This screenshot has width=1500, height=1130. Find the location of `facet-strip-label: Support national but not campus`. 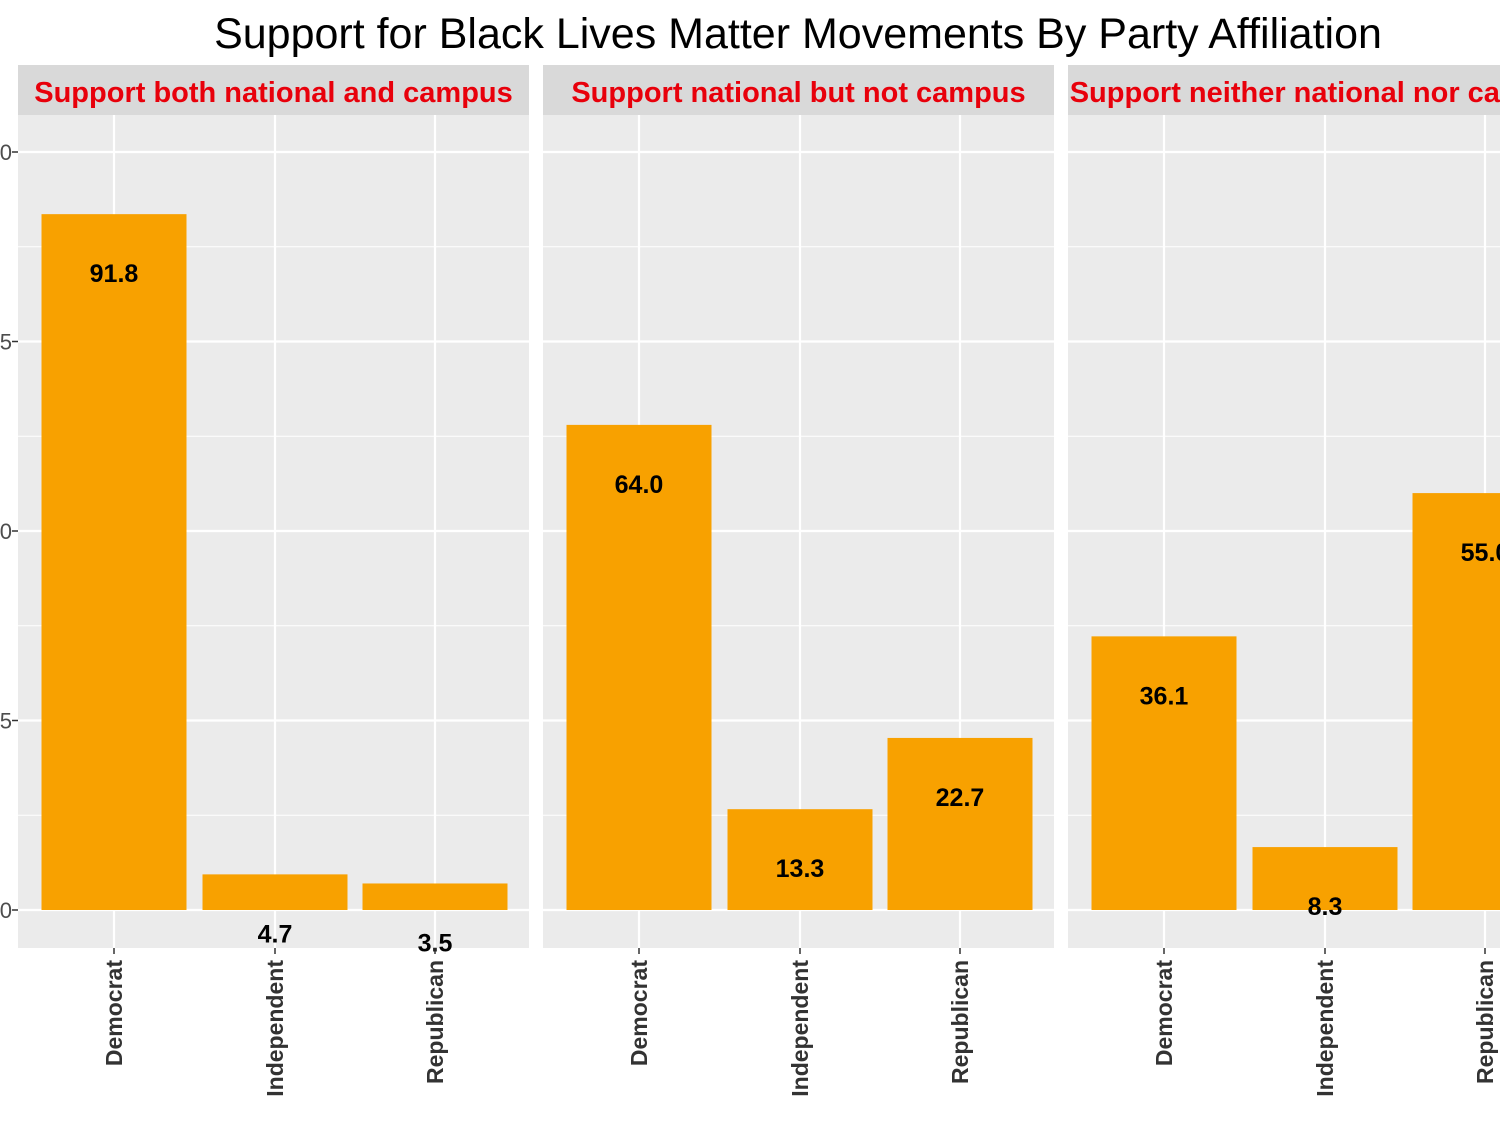

facet-strip-label: Support national but not campus is located at coordinates (798, 93).